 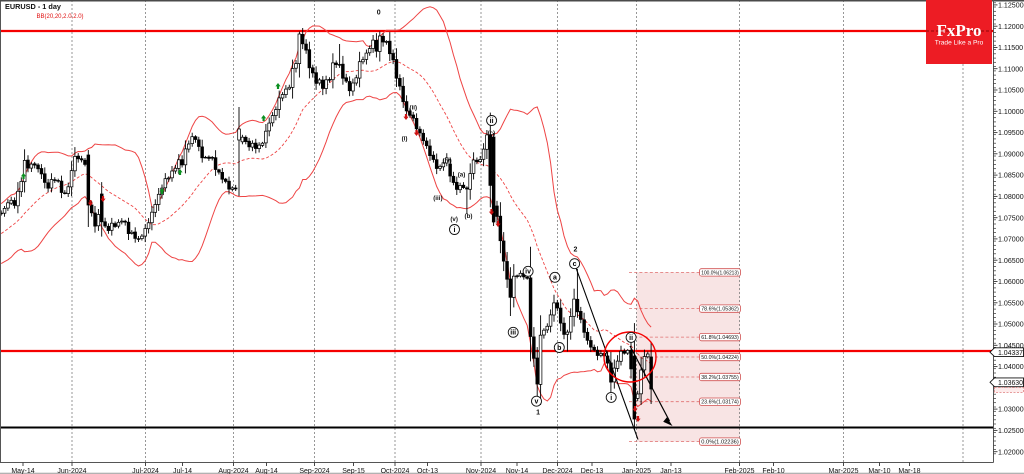 I want to click on svg-text: Nov-14, so click(x=517, y=471).